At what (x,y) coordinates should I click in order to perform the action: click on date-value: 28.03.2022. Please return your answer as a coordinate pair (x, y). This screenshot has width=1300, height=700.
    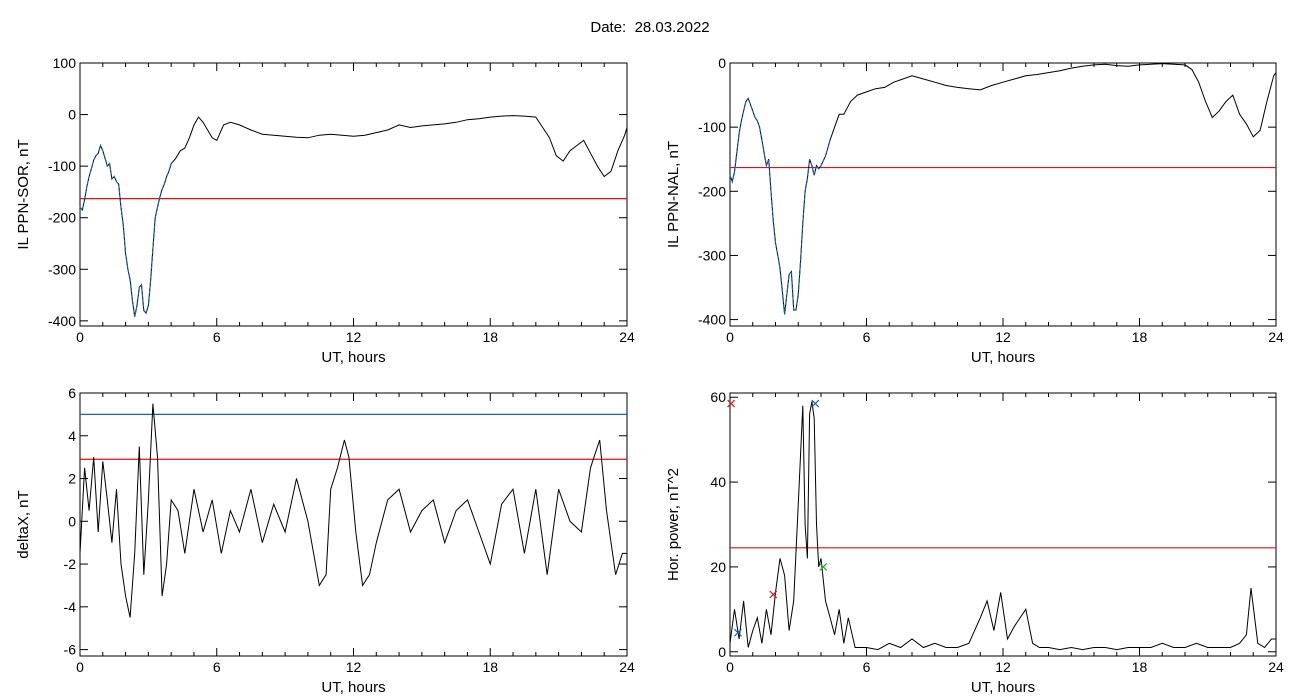
    Looking at the image, I should click on (672, 27).